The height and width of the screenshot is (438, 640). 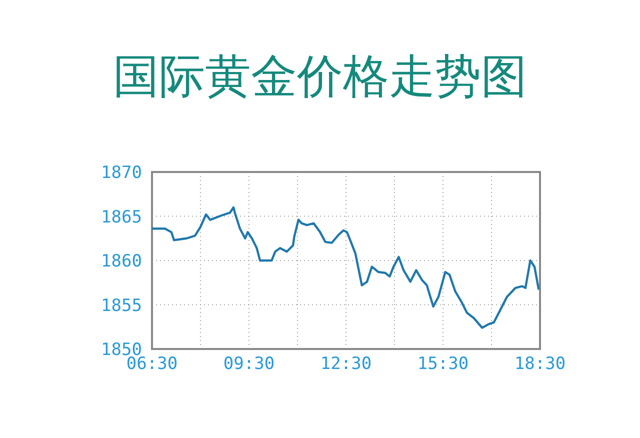 What do you see at coordinates (320, 76) in the screenshot?
I see `chart-title: 国际黄金价格走势图` at bounding box center [320, 76].